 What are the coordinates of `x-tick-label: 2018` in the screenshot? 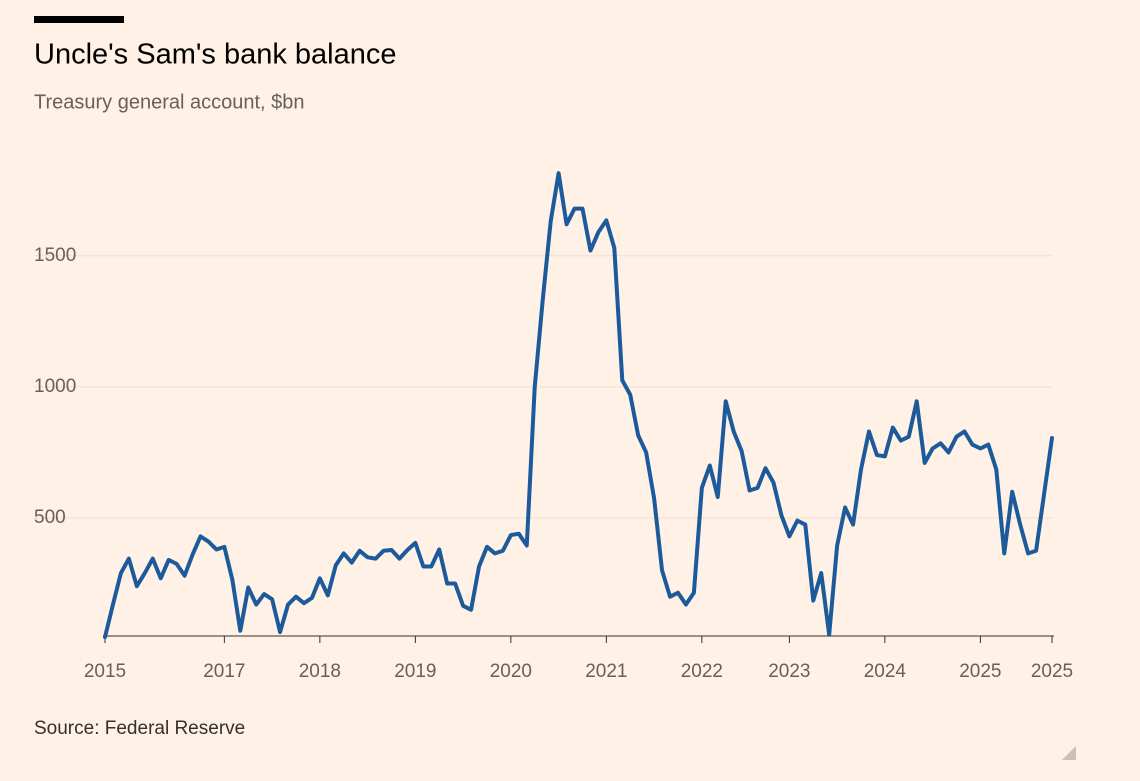 It's located at (320, 671).